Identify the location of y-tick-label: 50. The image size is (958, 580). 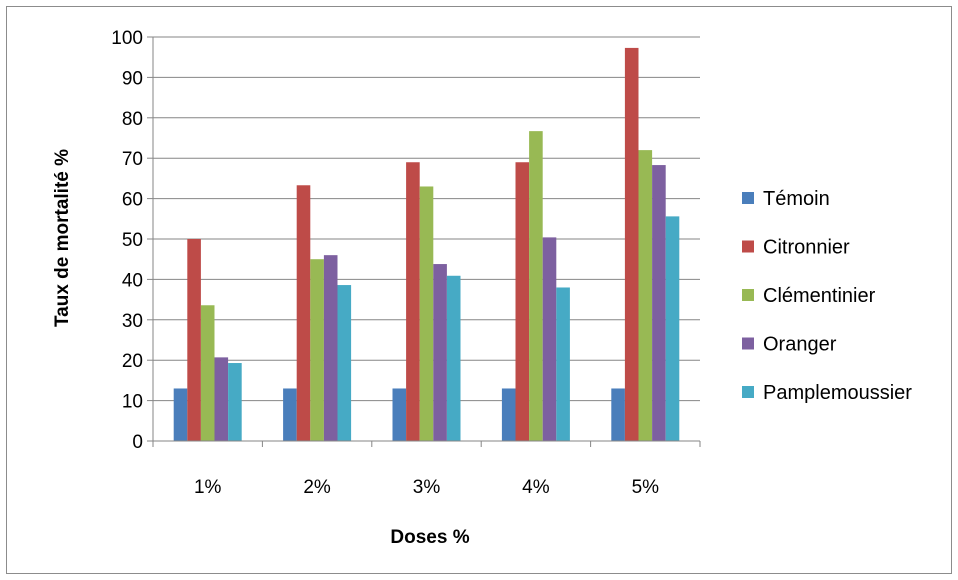
(132, 240).